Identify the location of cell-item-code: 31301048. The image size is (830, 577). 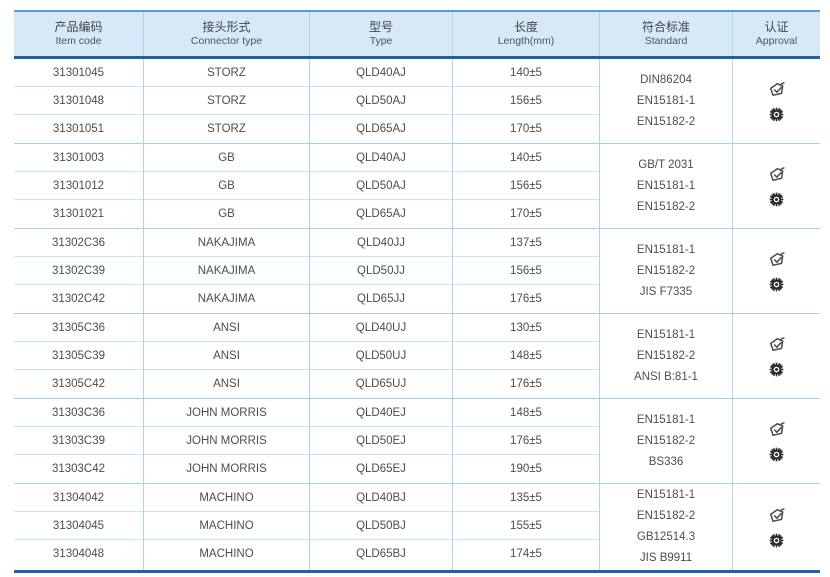
(78, 101).